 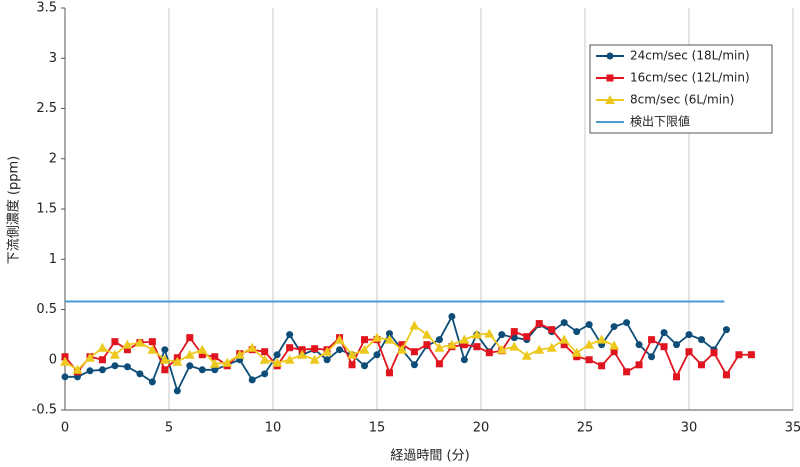 I want to click on x-tick-label: 5, so click(x=169, y=428).